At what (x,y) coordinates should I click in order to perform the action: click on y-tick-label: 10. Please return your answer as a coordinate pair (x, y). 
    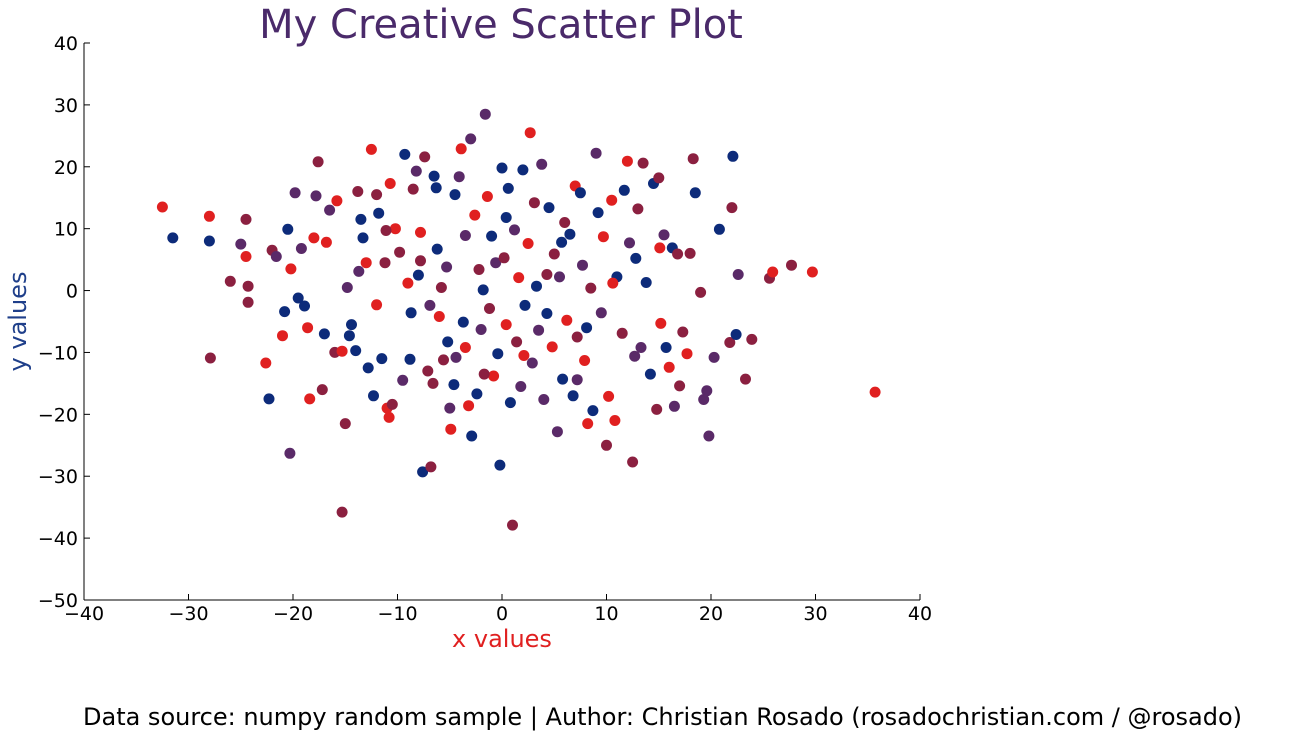
    Looking at the image, I should click on (66, 230).